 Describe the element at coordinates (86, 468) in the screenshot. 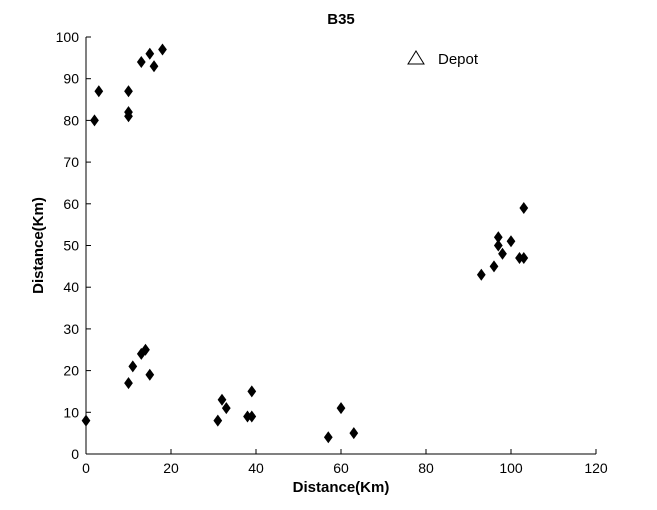

I see `x-tick-label: 0` at that location.